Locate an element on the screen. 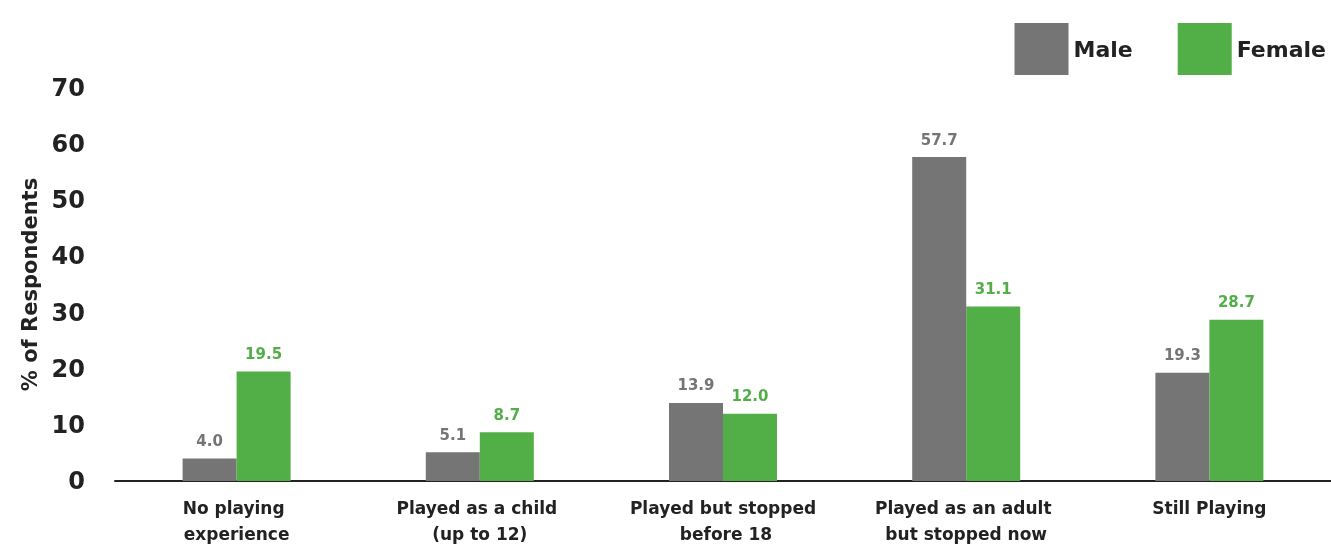  y-axis-title: % of Respondents is located at coordinates (29, 284).